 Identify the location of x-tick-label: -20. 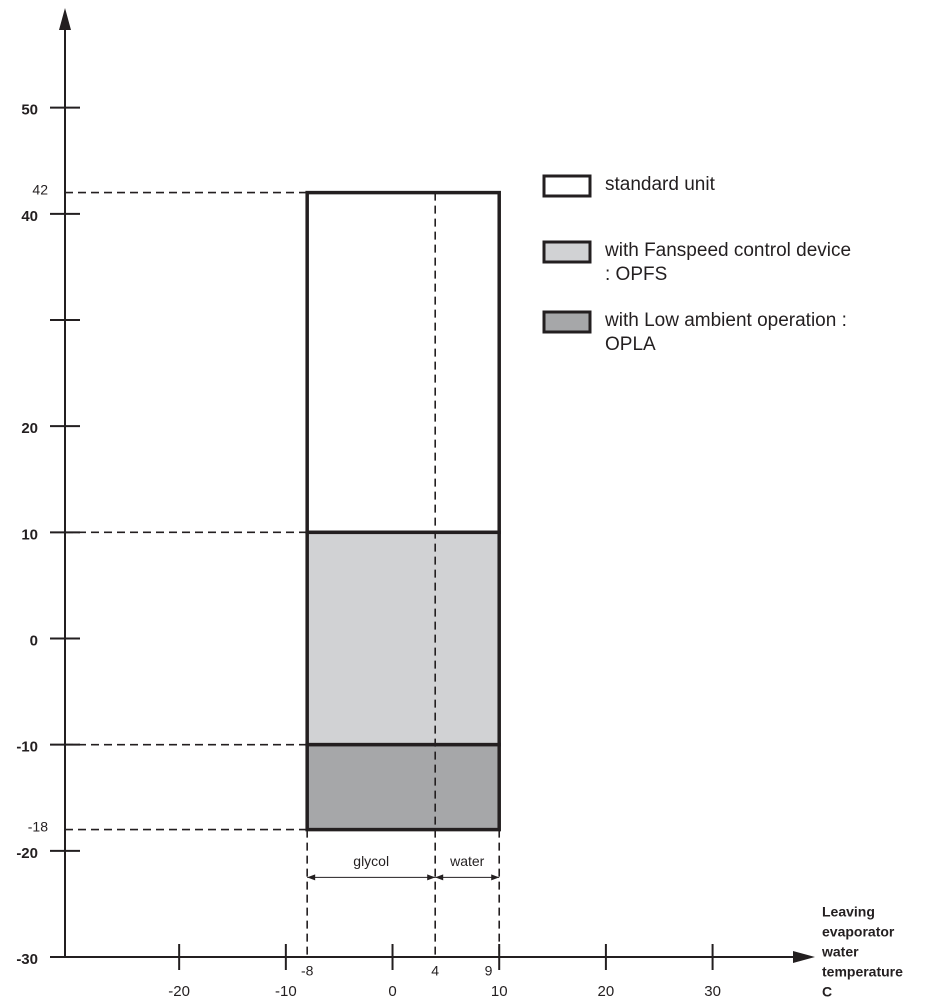
(179, 991).